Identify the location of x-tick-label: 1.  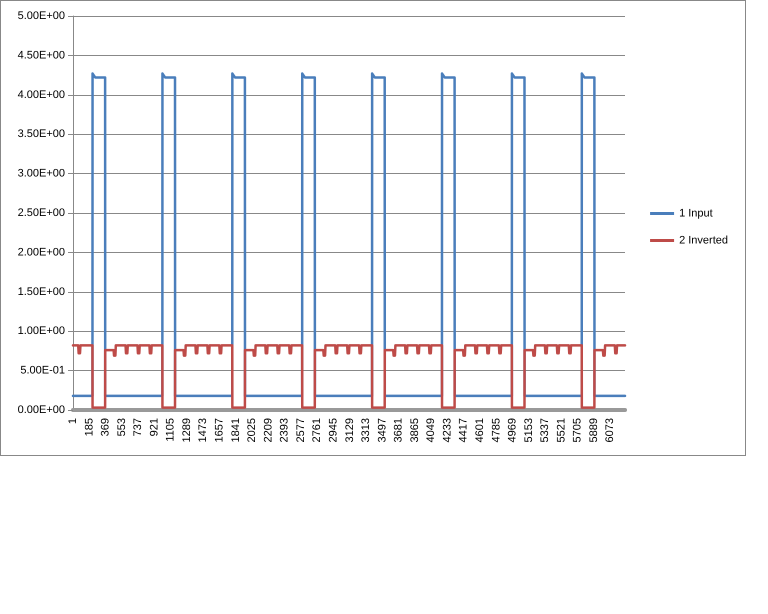
(73, 421).